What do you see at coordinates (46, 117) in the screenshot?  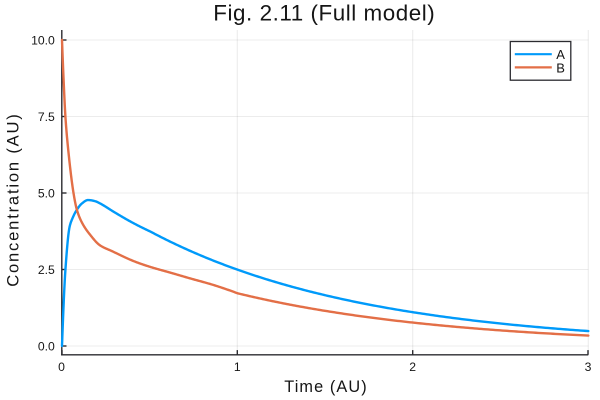 I see `svg-text: 7.5` at bounding box center [46, 117].